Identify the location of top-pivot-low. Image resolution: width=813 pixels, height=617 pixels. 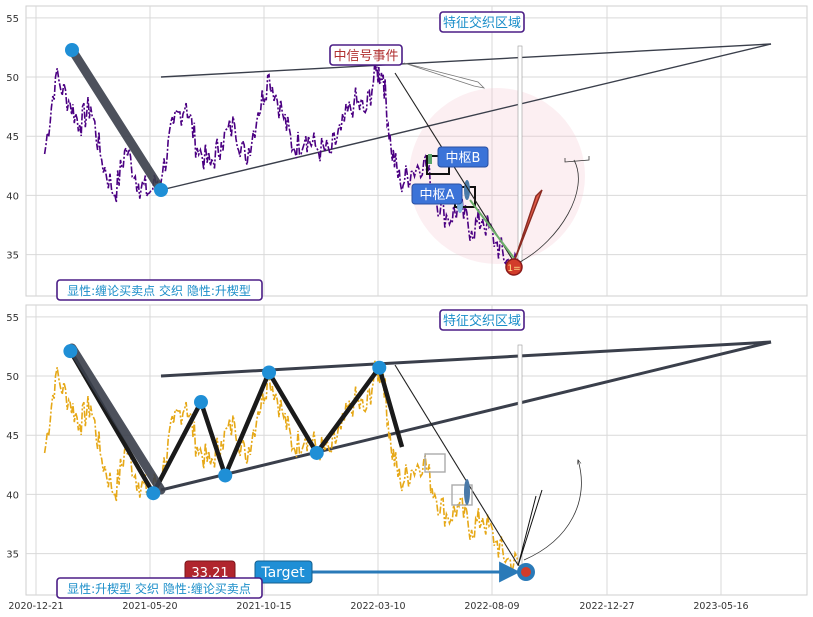
(161, 190).